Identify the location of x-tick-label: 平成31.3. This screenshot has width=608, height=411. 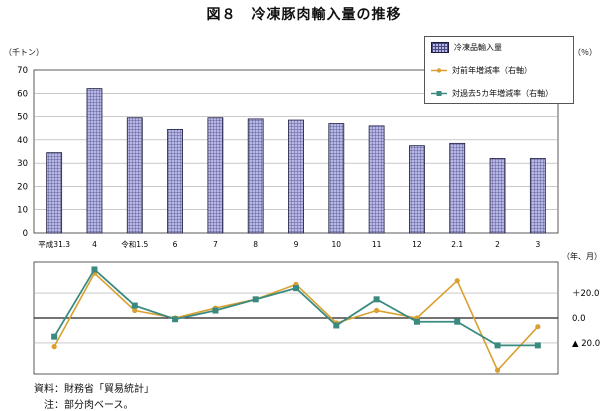
(54, 244).